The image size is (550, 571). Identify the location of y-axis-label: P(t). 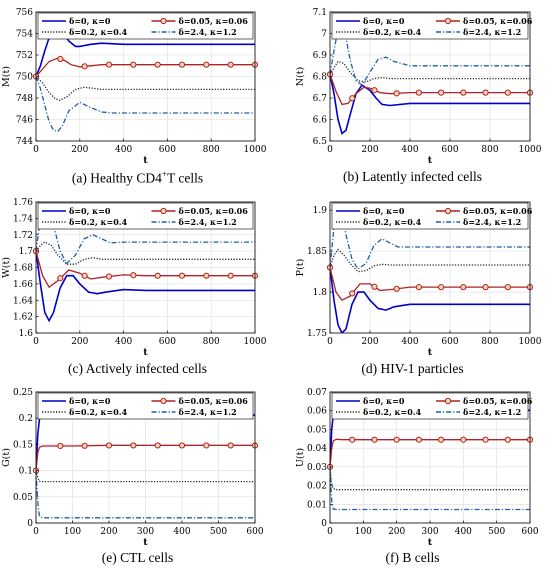
(300, 268).